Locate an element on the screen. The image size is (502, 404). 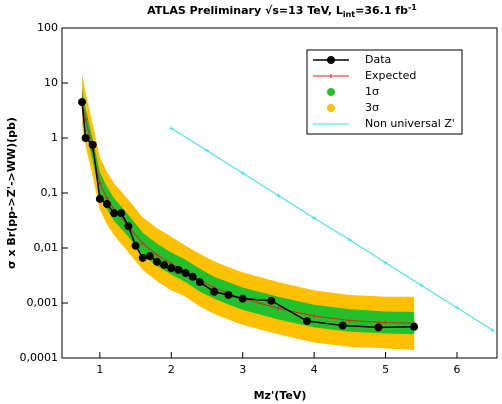
x-tick-label: 4 is located at coordinates (314, 369).